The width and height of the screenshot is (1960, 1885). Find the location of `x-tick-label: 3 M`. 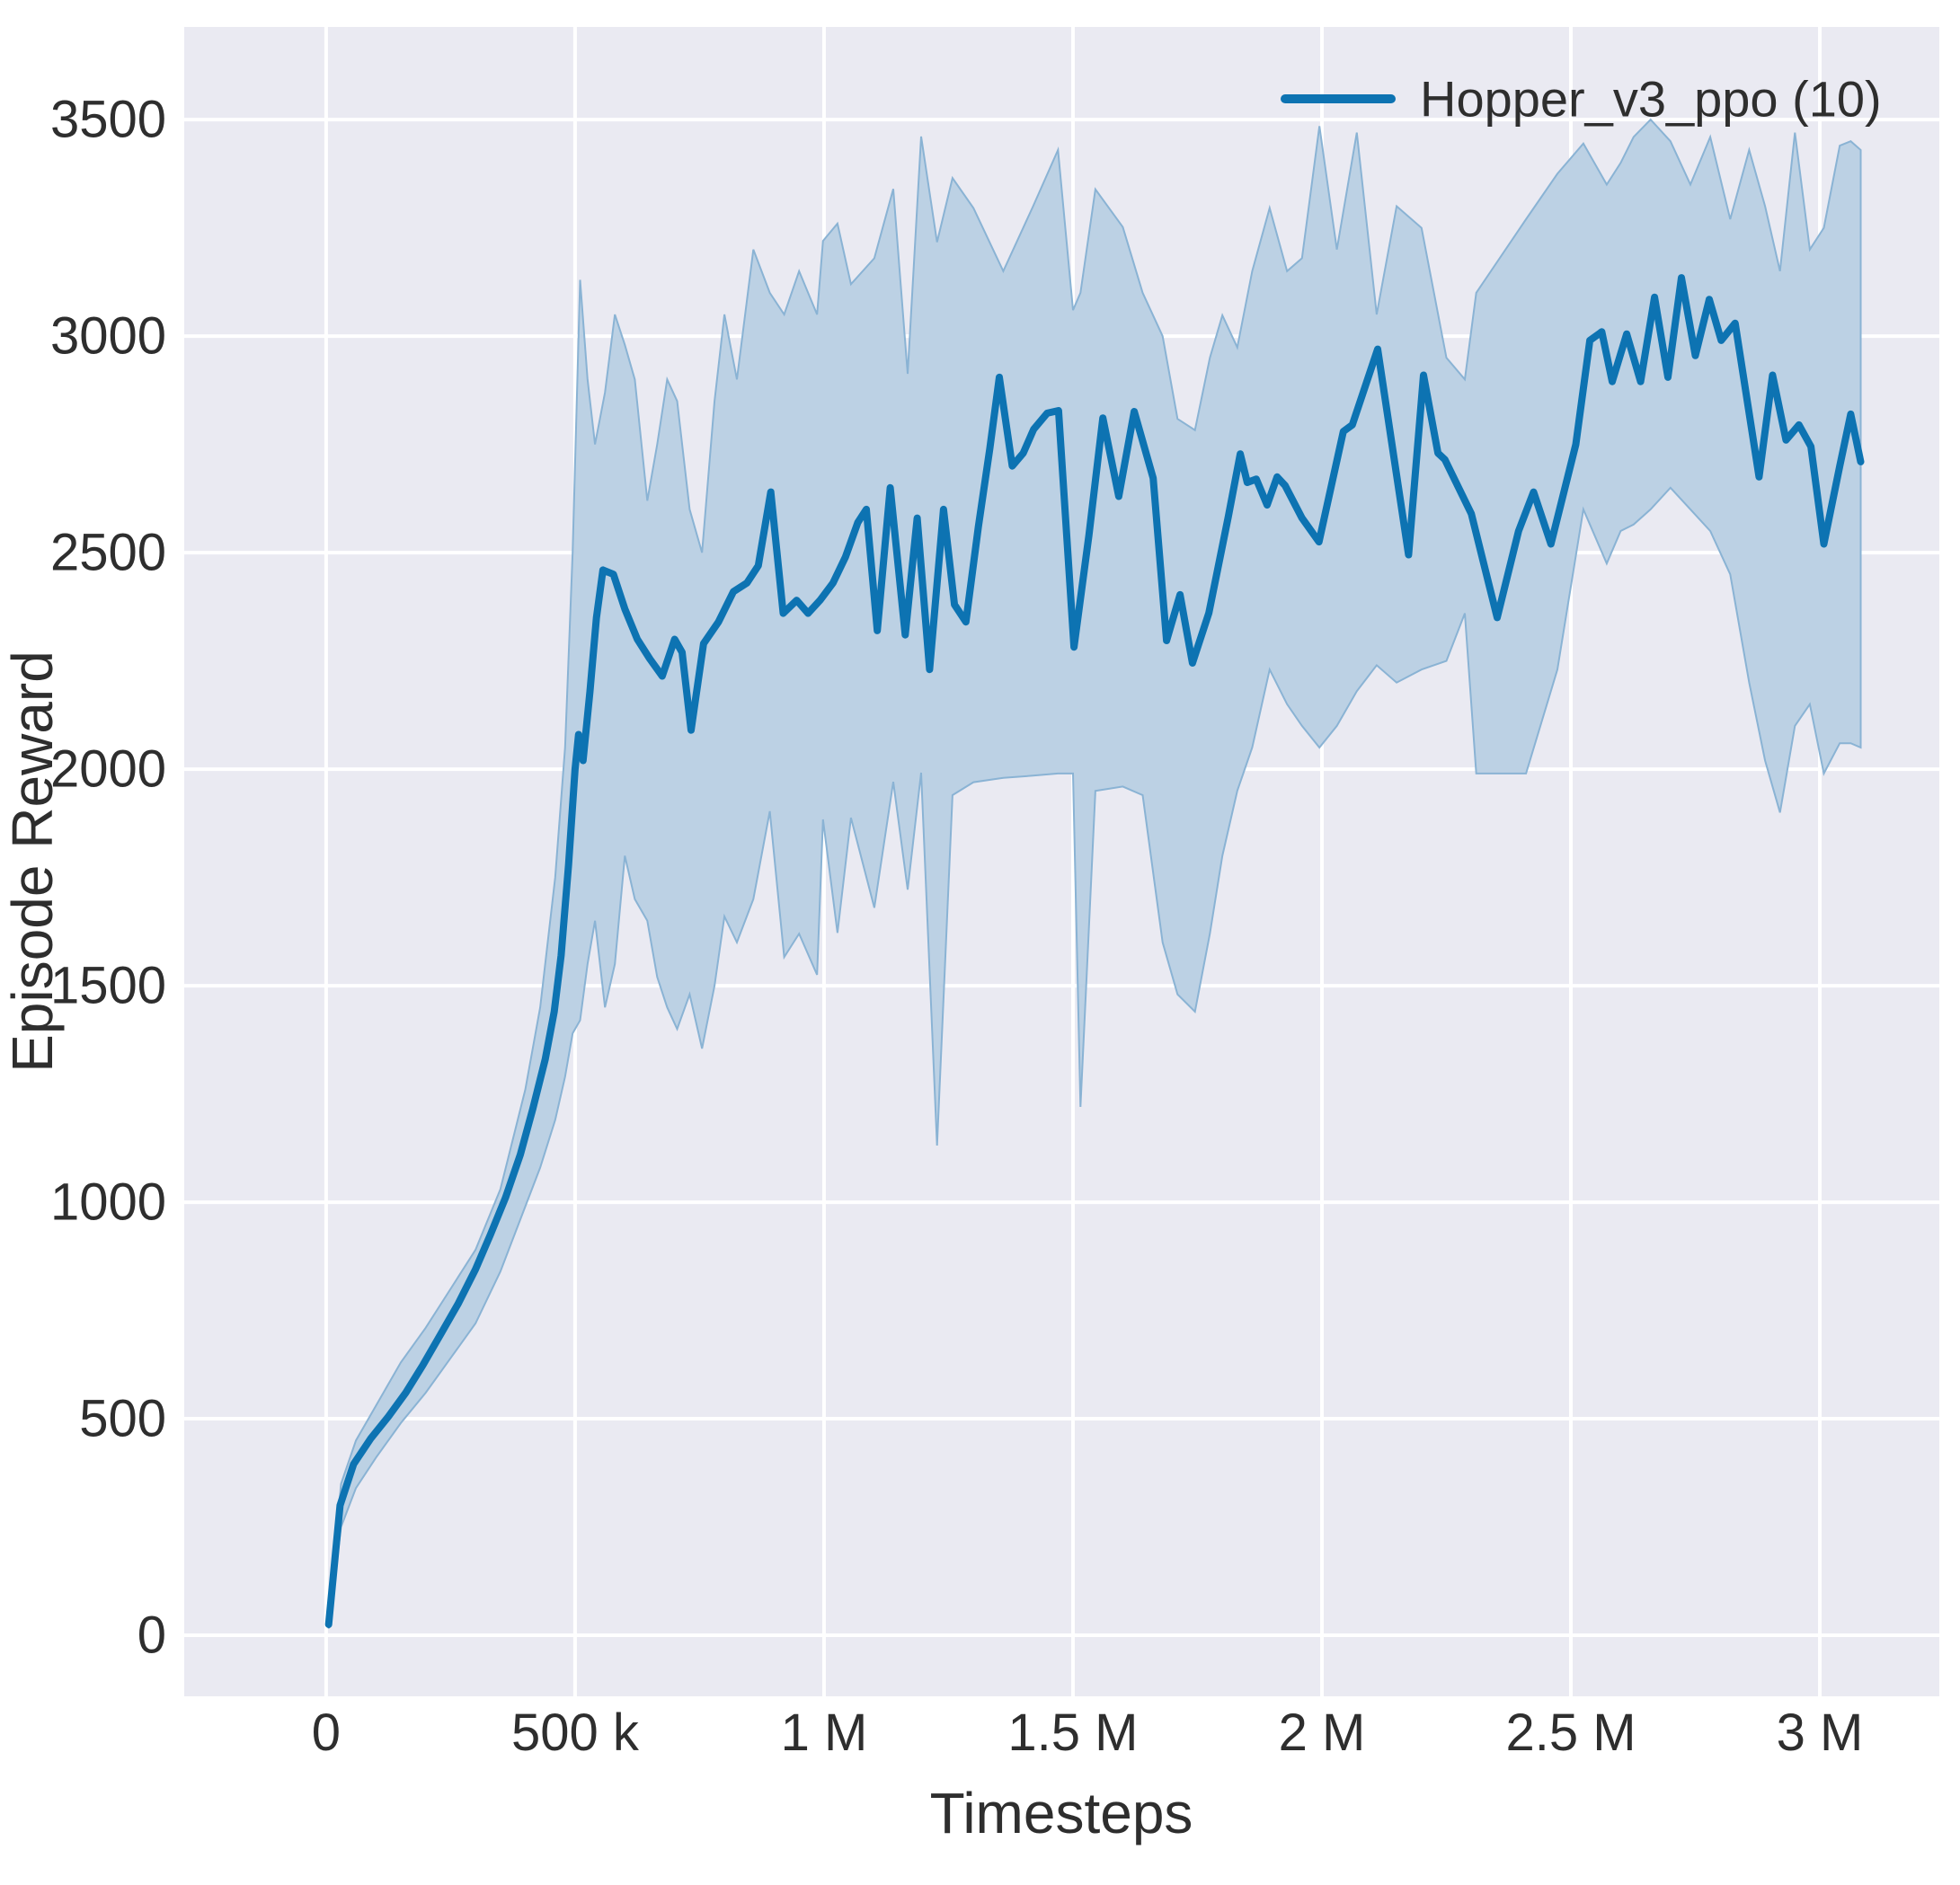

x-tick-label: 3 M is located at coordinates (1820, 1733).